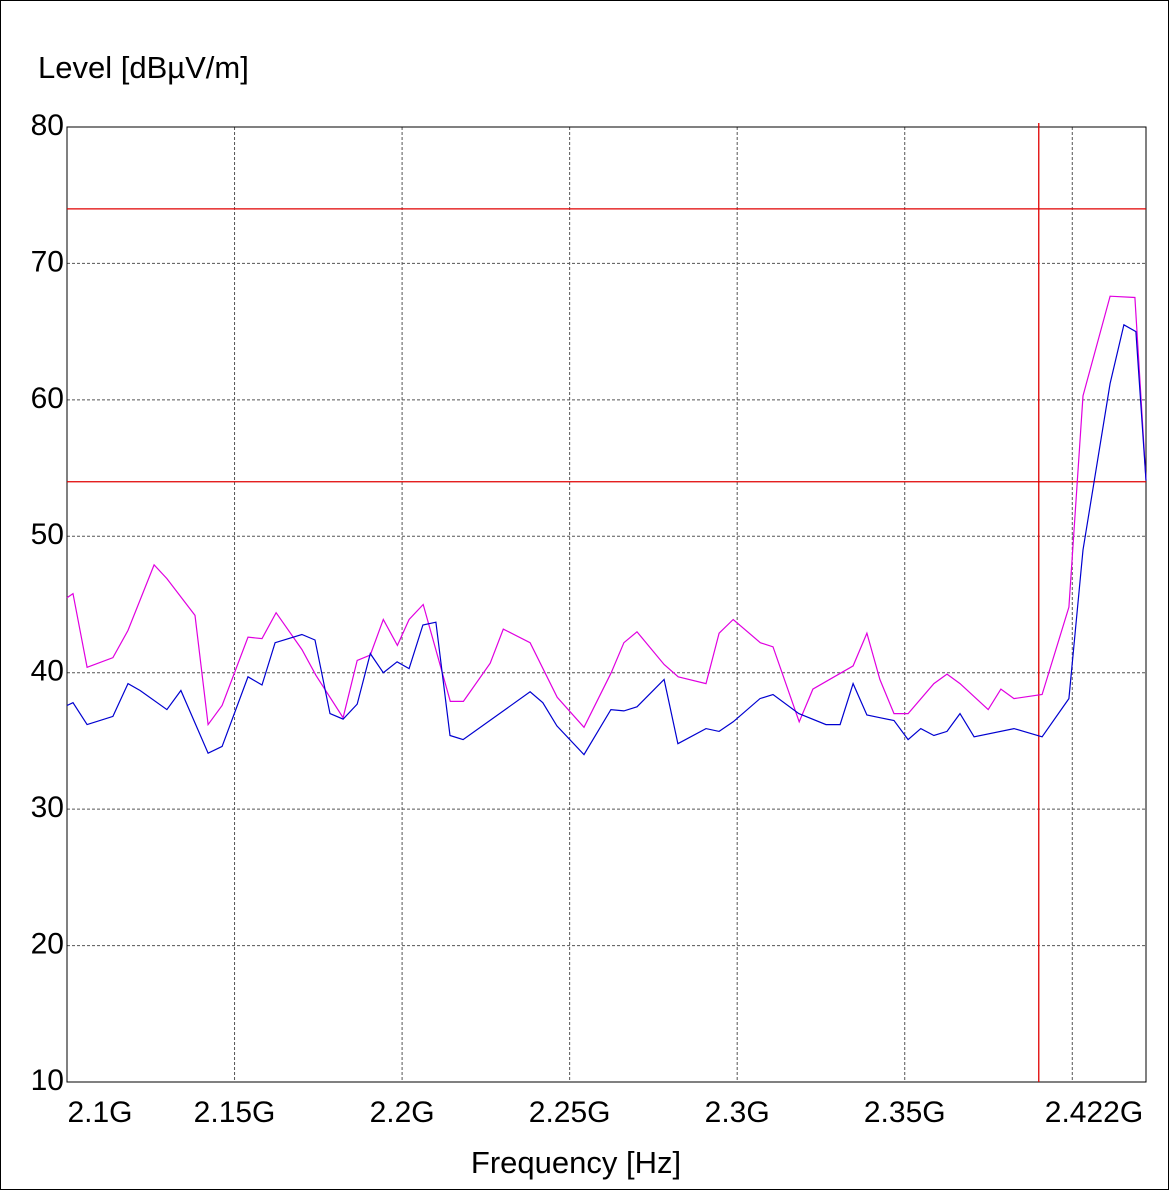  I want to click on x-tick-label: 2.25G, so click(570, 1112).